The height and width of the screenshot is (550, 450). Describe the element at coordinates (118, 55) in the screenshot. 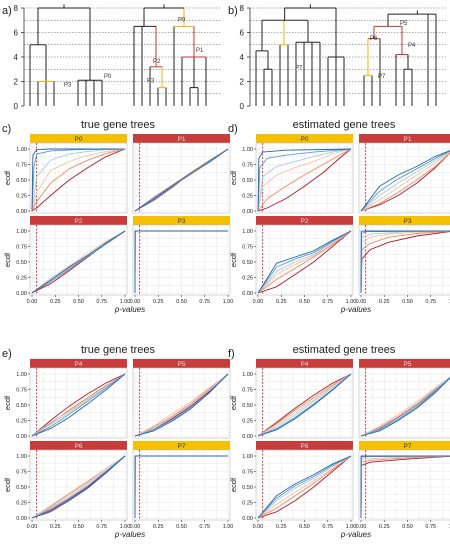

I see `tree-a: P0 P1 P2 P3 P3 P0` at that location.